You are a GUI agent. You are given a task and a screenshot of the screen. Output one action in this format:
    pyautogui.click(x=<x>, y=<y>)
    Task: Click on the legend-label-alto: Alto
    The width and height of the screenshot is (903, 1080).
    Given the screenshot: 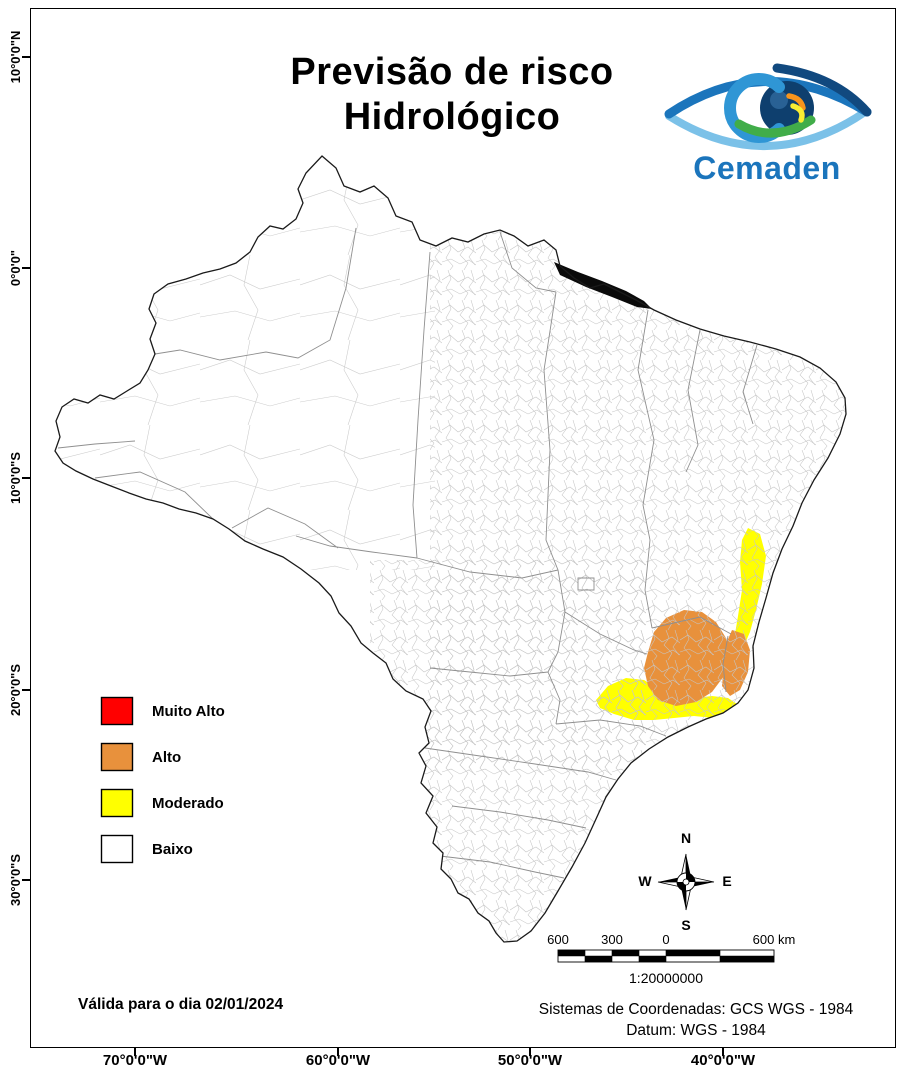 What is the action you would take?
    pyautogui.click(x=167, y=757)
    